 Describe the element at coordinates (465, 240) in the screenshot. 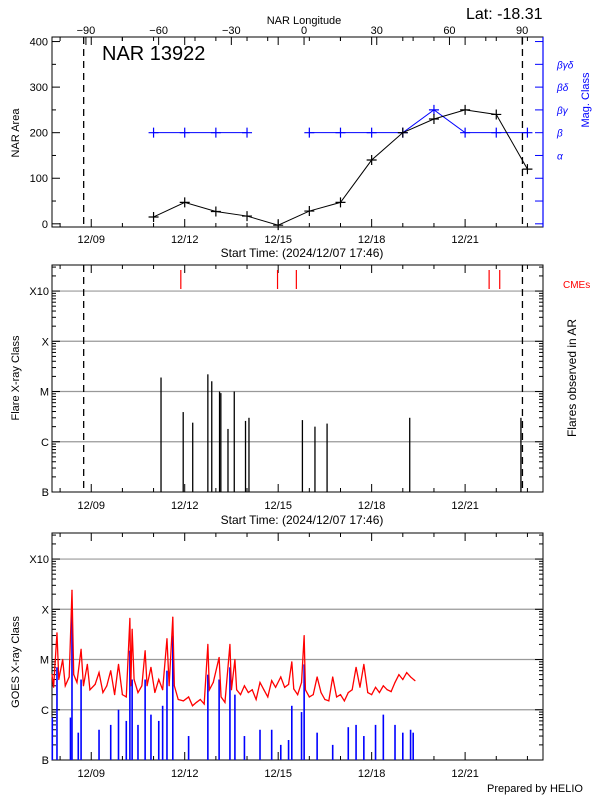

I see `panel1-x-tick-label: 12/21` at that location.